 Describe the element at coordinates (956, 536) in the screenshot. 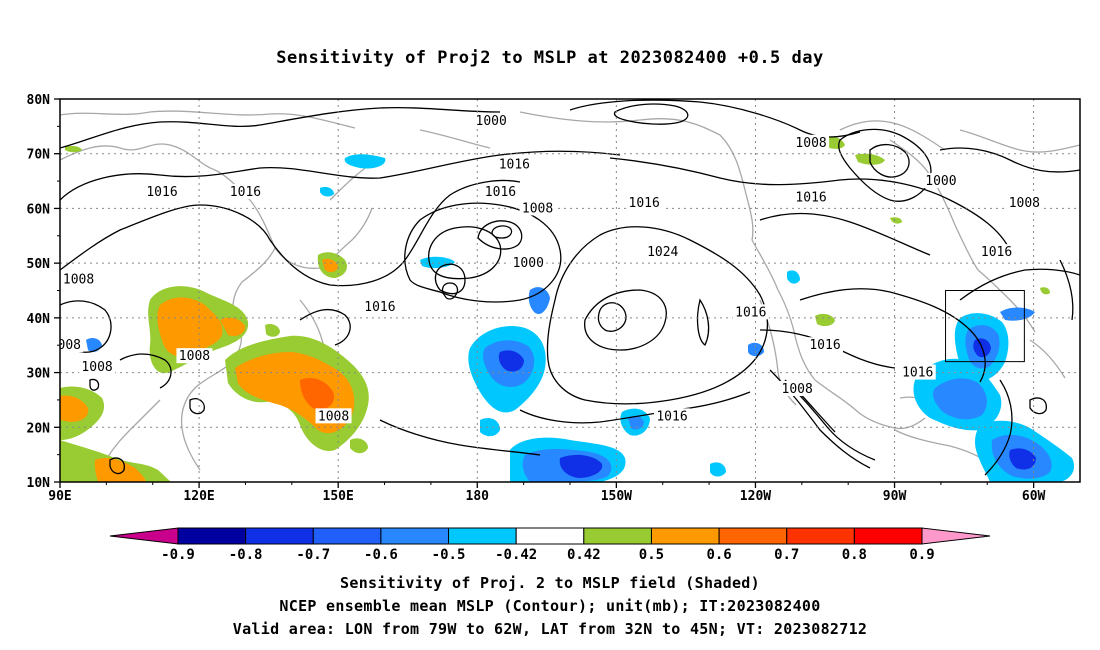

I see `colorbar-arrow-high` at that location.